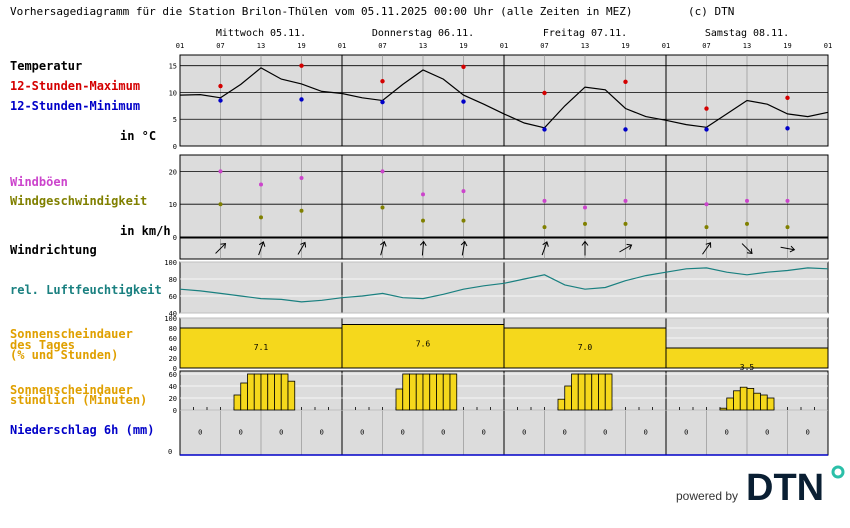 Image resolution: width=850 pixels, height=528 pixels. Describe the element at coordinates (173, 387) in the screenshot. I see `y-tick-label: 40` at that location.